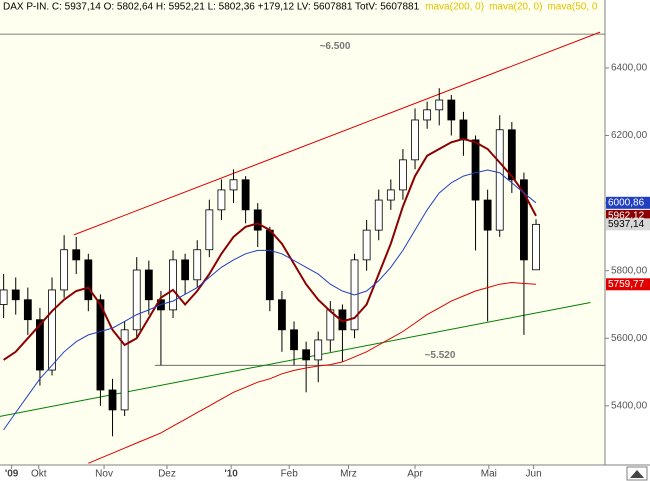 This screenshot has width=650, height=481. I want to click on x-tick-label: '10, so click(231, 474).